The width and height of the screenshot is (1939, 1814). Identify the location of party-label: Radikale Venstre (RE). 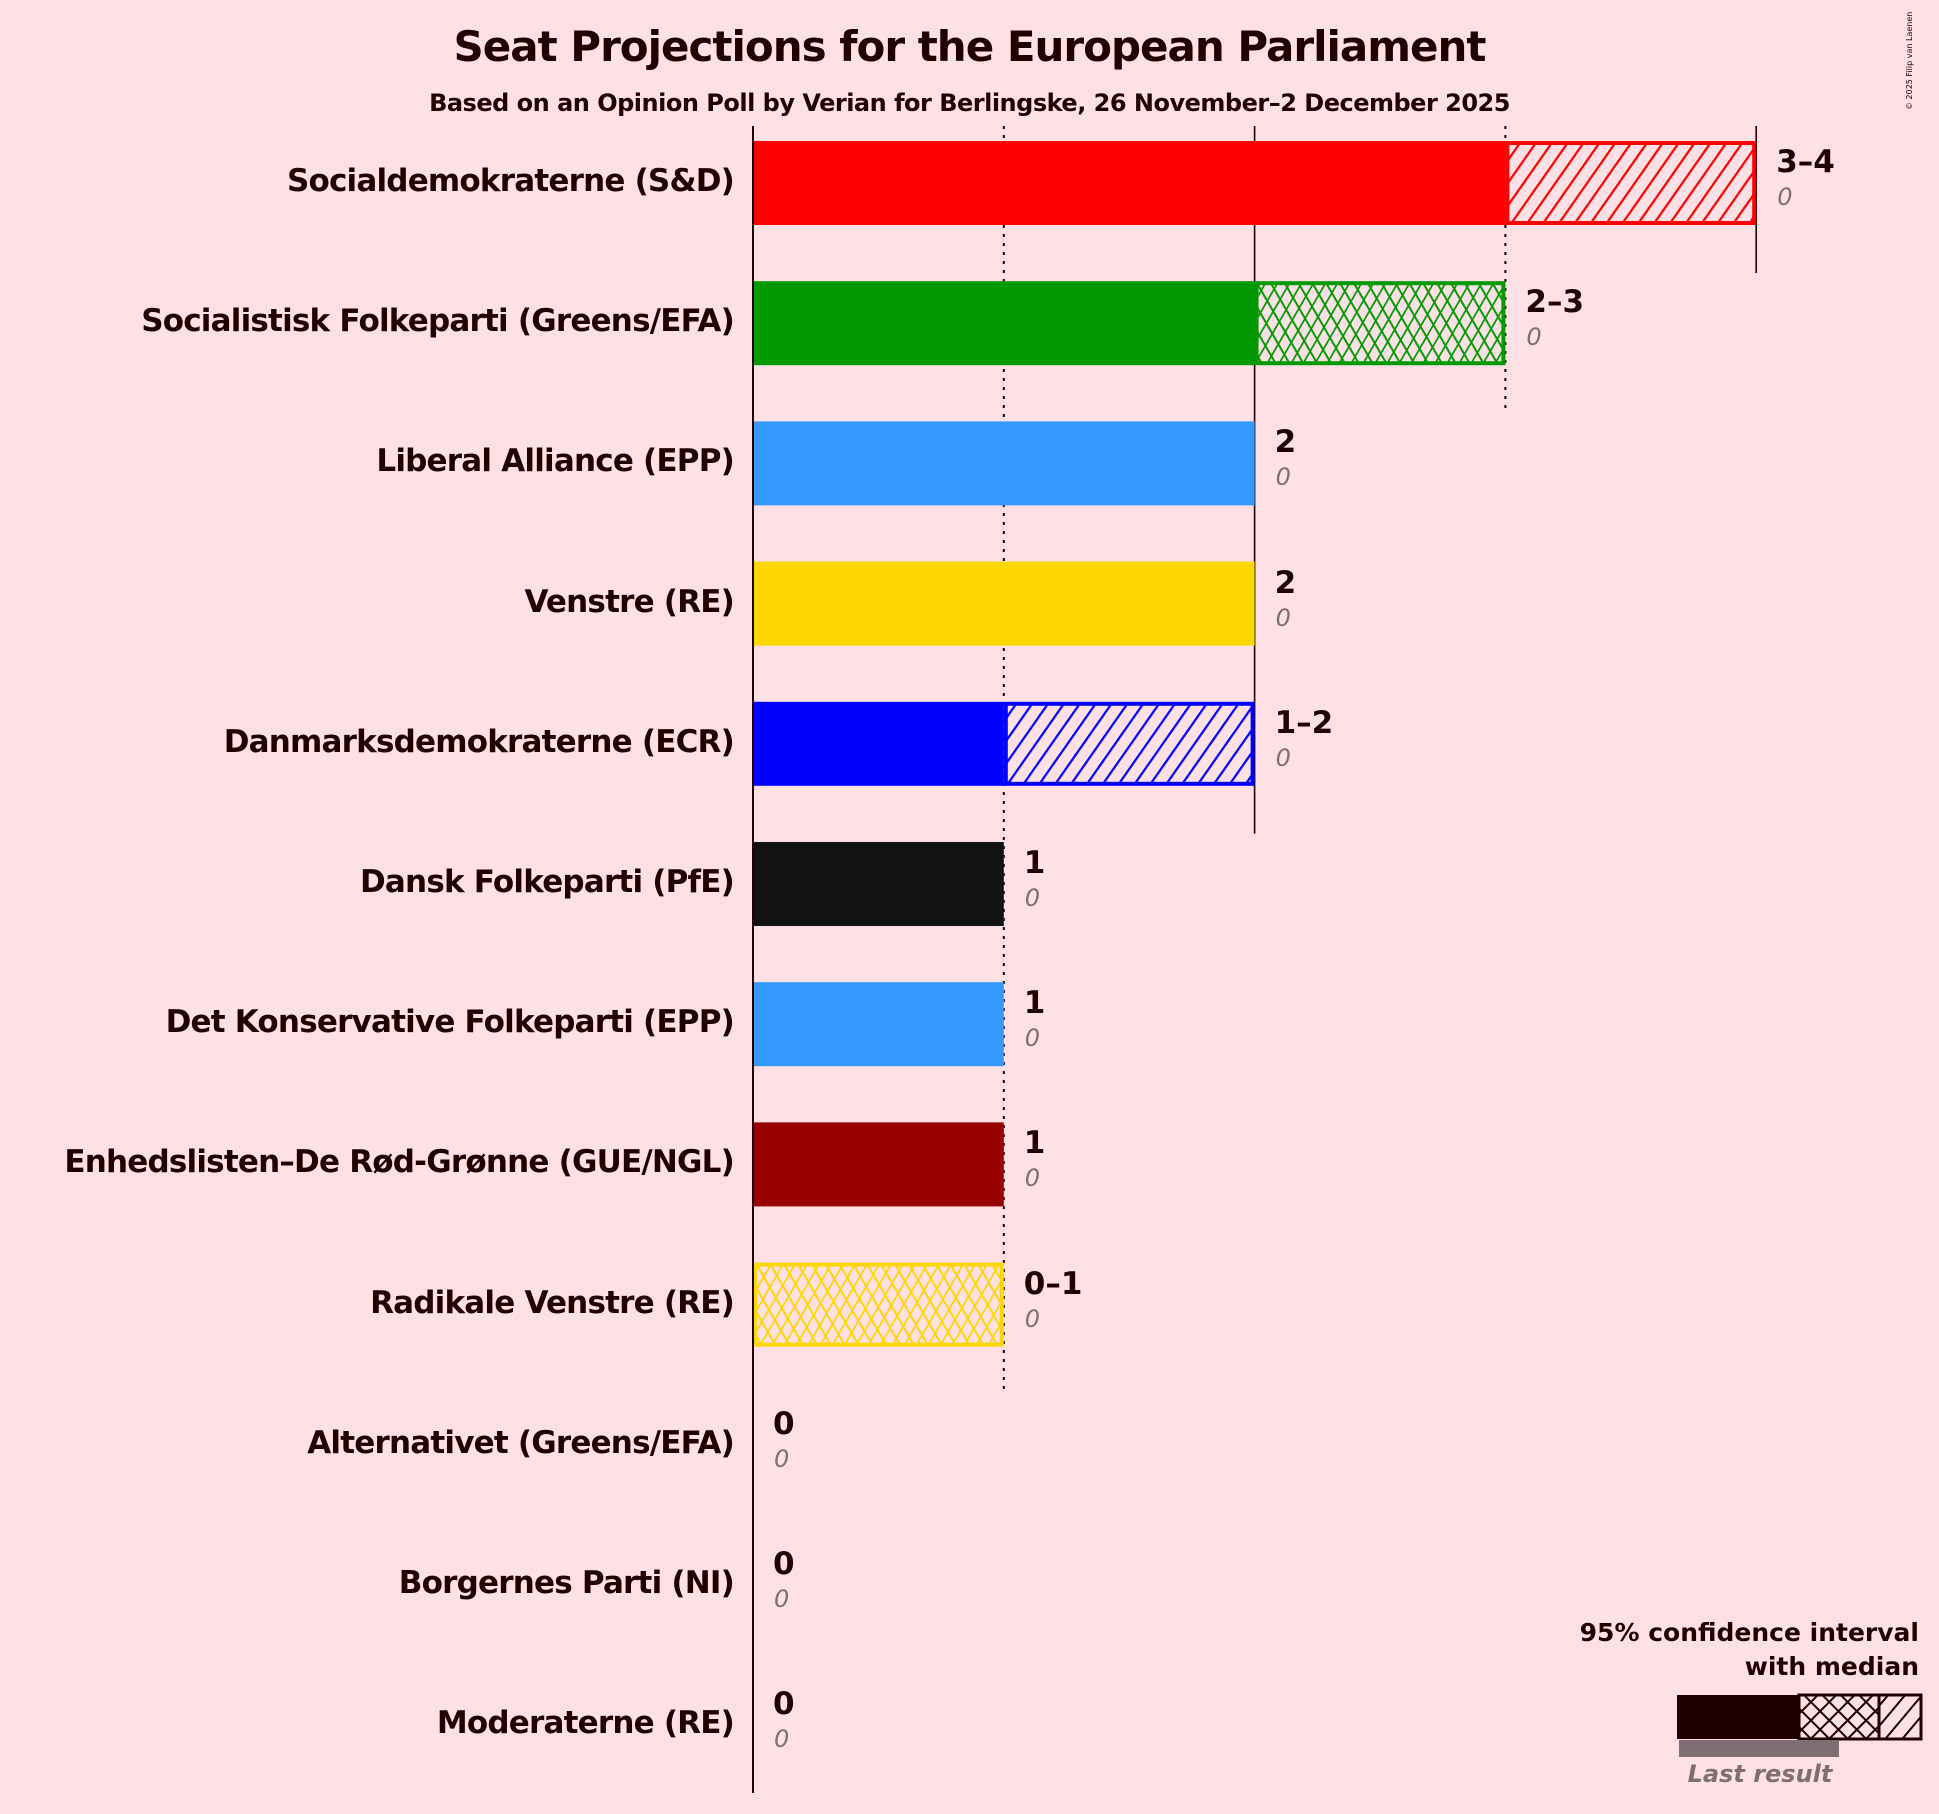
(552, 1302).